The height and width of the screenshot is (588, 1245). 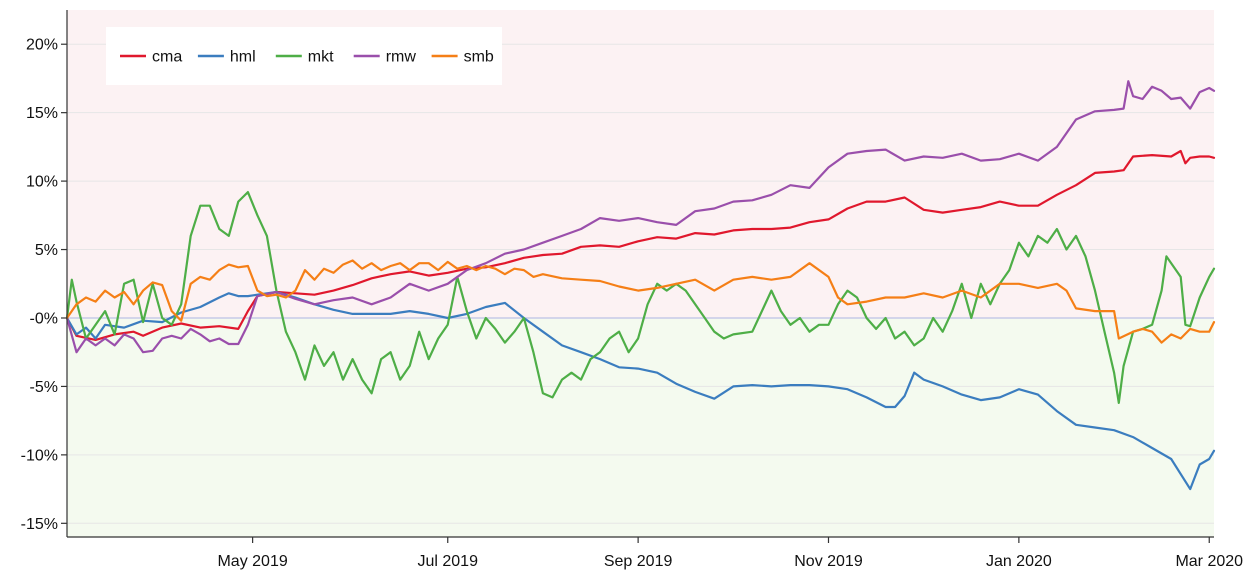 I want to click on x-tick-label: Jan 2020, so click(x=1019, y=561).